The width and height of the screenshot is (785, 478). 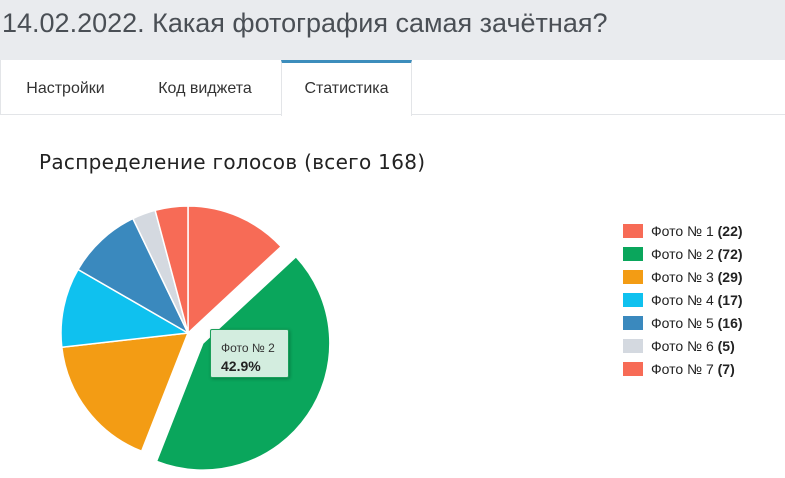 I want to click on tab-widget-code: Код виджета, so click(x=205, y=88).